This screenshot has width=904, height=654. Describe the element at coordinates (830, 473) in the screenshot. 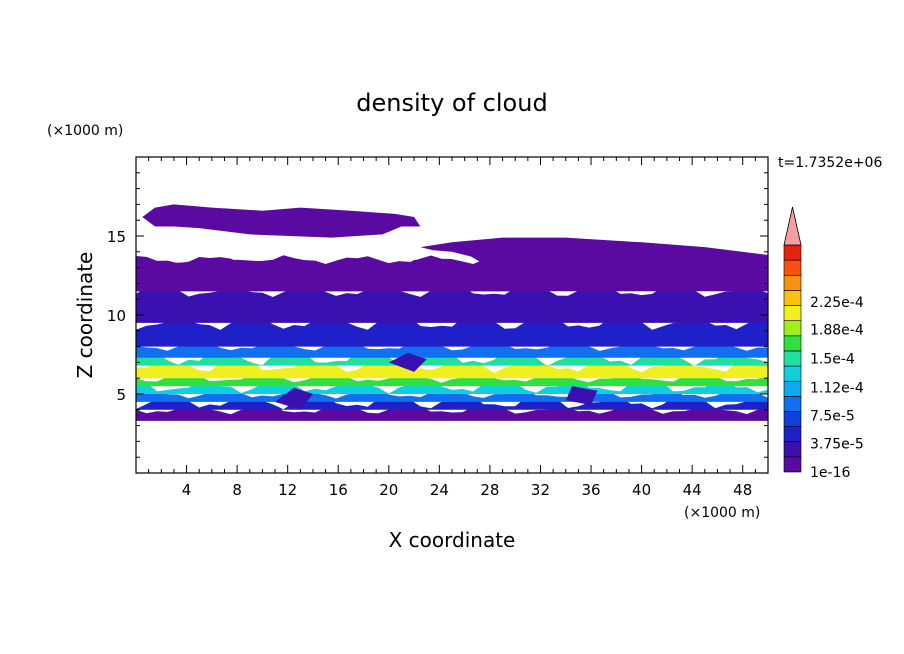

I see `colorbar-label: 1e-16` at that location.